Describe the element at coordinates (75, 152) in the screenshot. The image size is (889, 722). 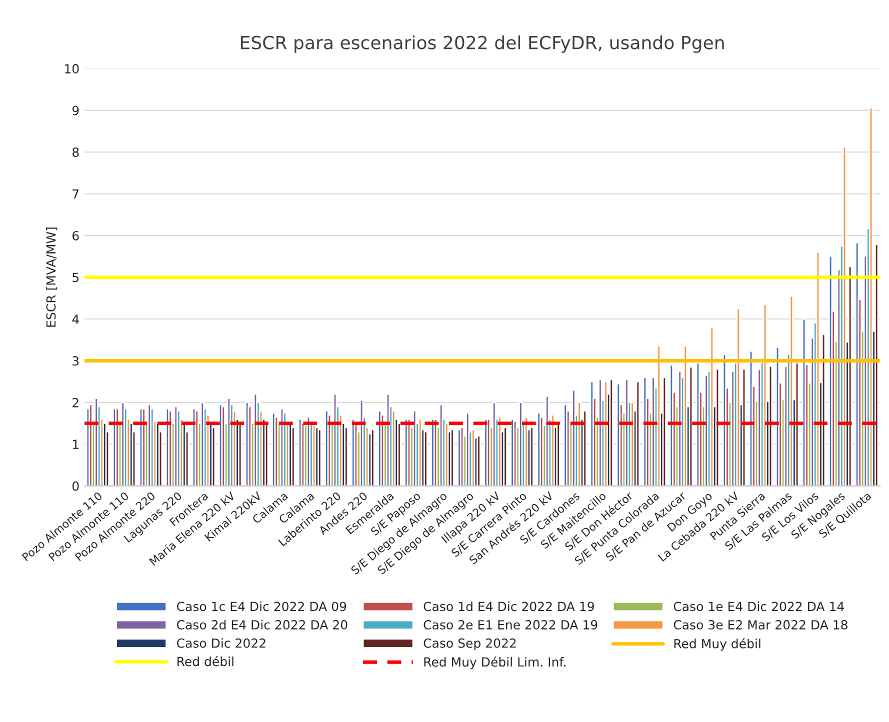
I see `y-tick-label: 8` at that location.